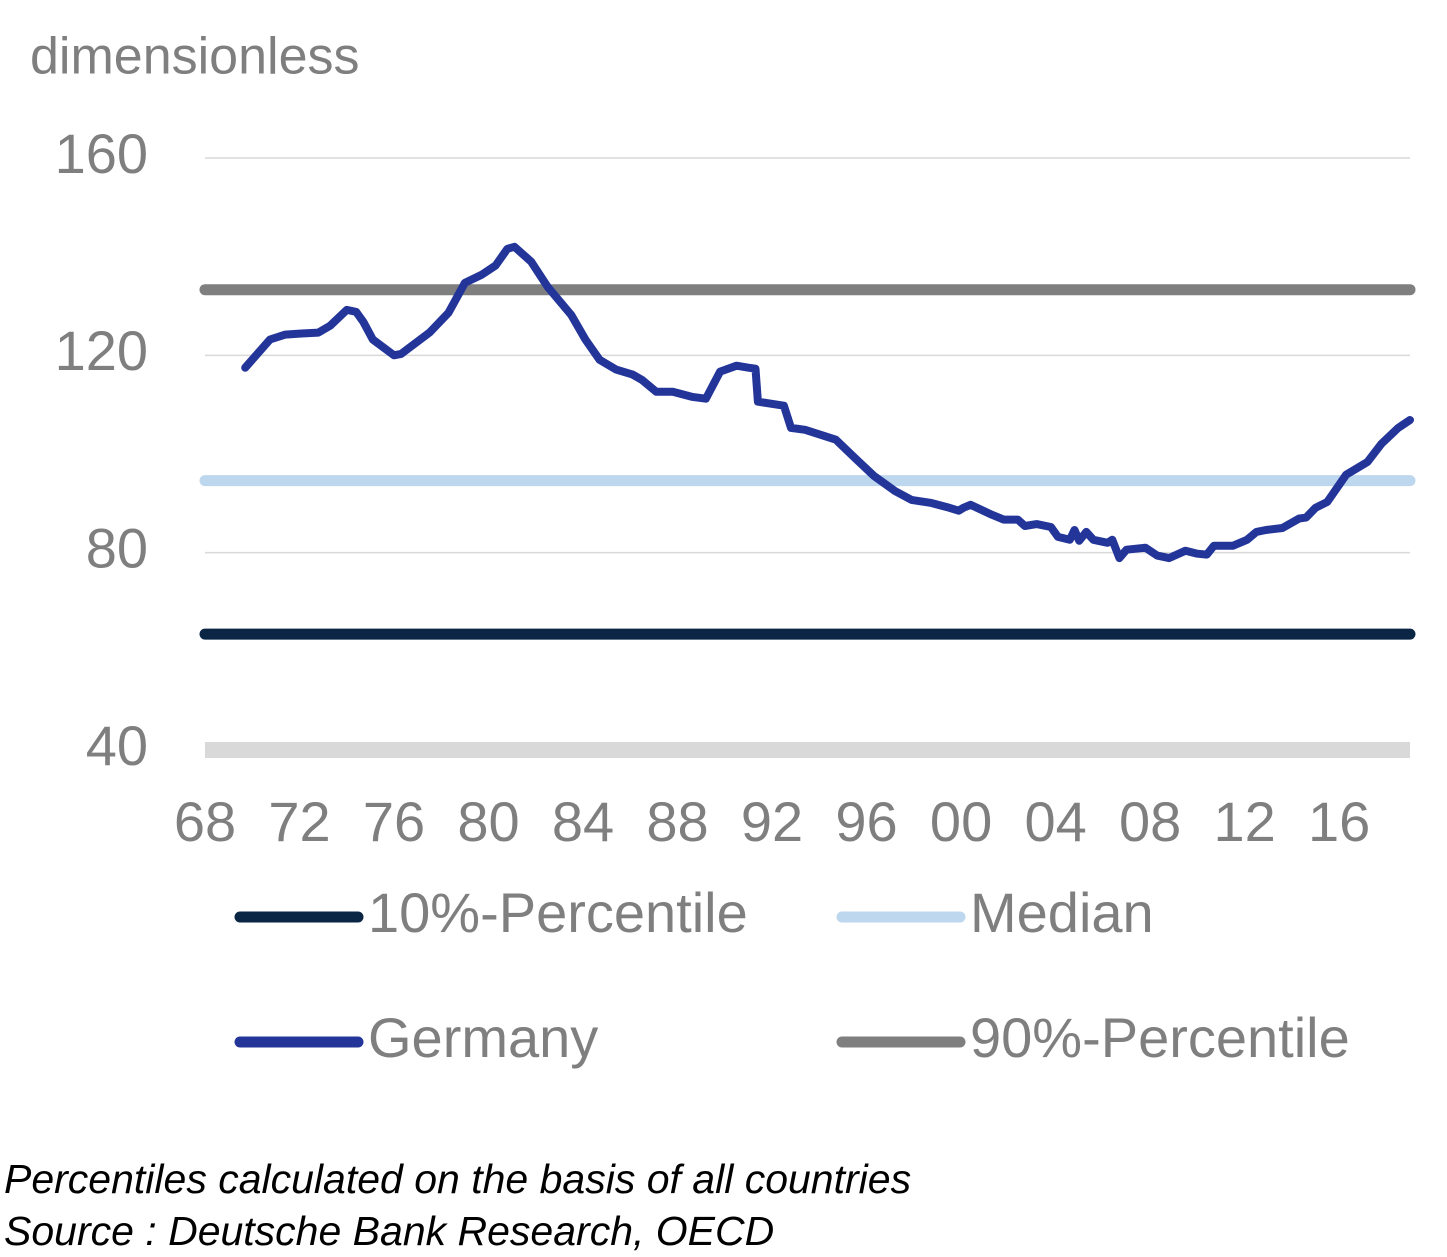 This screenshot has width=1447, height=1257. What do you see at coordinates (205, 821) in the screenshot?
I see `x-tick-label: 68` at bounding box center [205, 821].